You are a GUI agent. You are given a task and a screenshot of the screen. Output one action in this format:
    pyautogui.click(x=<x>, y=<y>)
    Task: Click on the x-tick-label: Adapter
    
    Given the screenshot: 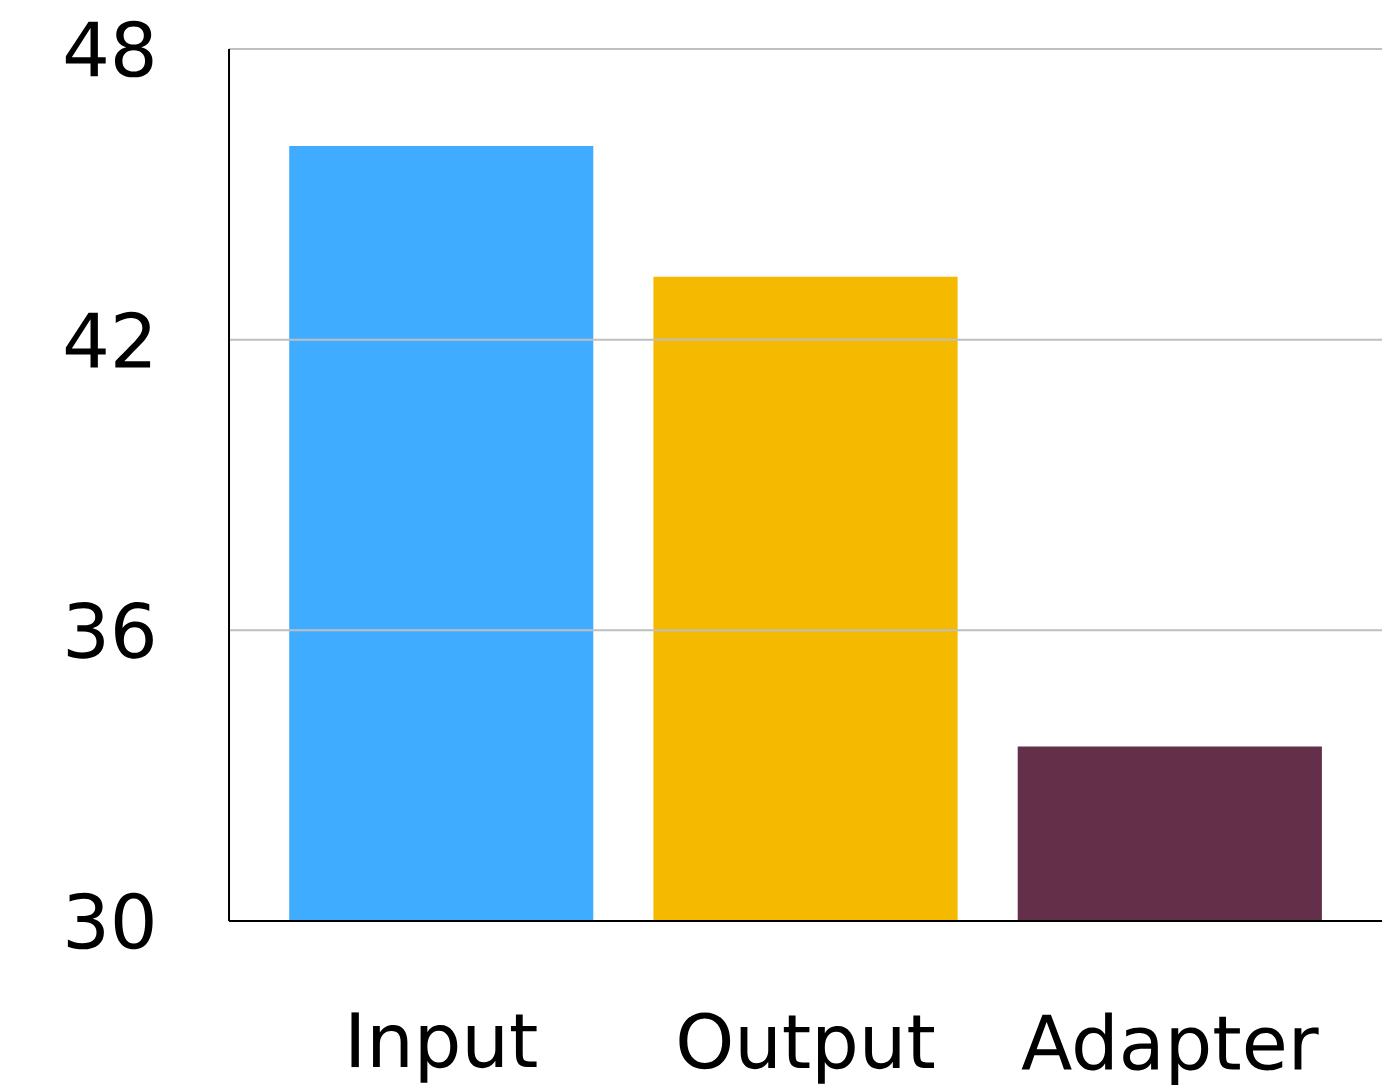 What is the action you would take?
    pyautogui.click(x=1170, y=1048)
    